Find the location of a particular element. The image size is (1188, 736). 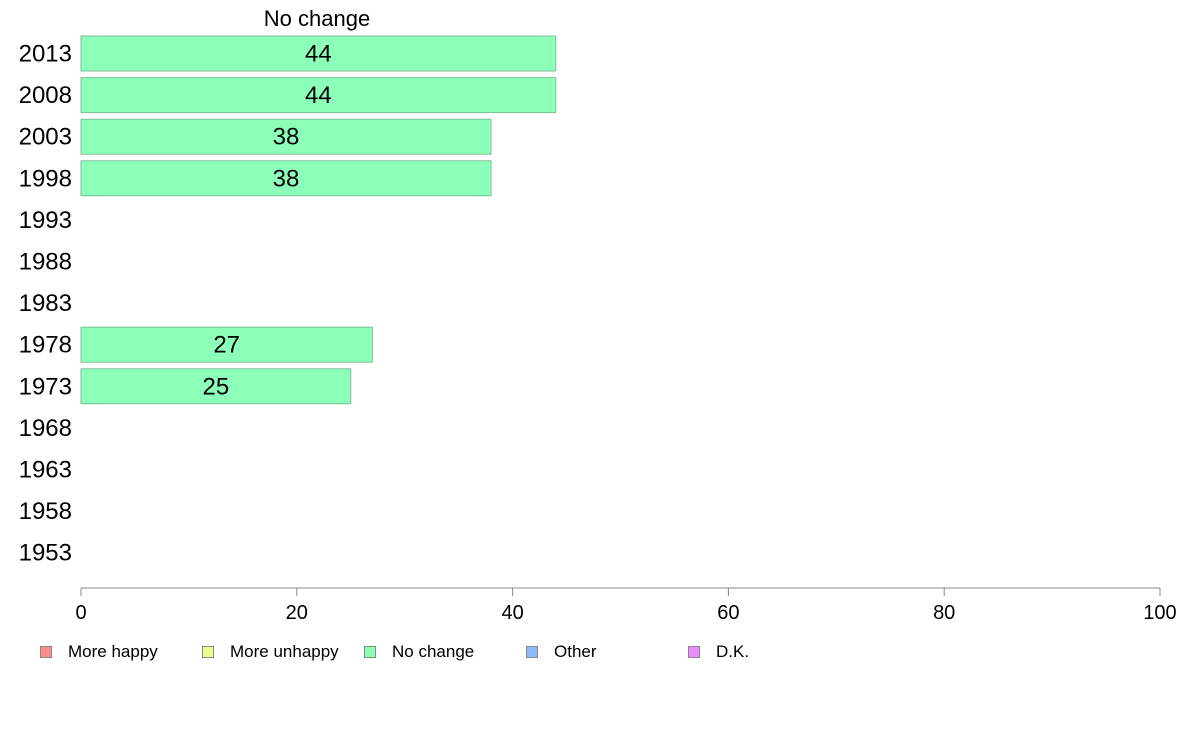

y-tick-label: 2003 is located at coordinates (45, 137).